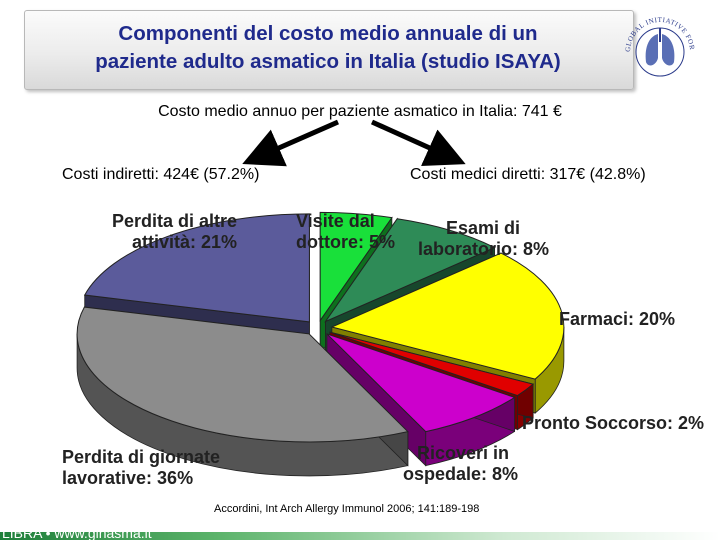 This screenshot has height=541, width=720. Describe the element at coordinates (175, 221) in the screenshot. I see `pie-label-altre-line-1: Perdita di altre` at that location.